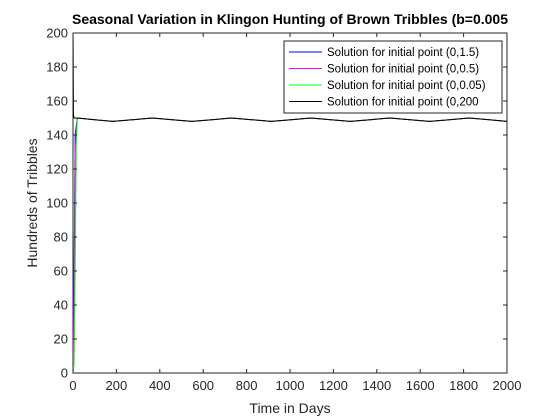 This screenshot has height=420, width=560. Describe the element at coordinates (463, 385) in the screenshot. I see `x-tick-label: 1800` at that location.